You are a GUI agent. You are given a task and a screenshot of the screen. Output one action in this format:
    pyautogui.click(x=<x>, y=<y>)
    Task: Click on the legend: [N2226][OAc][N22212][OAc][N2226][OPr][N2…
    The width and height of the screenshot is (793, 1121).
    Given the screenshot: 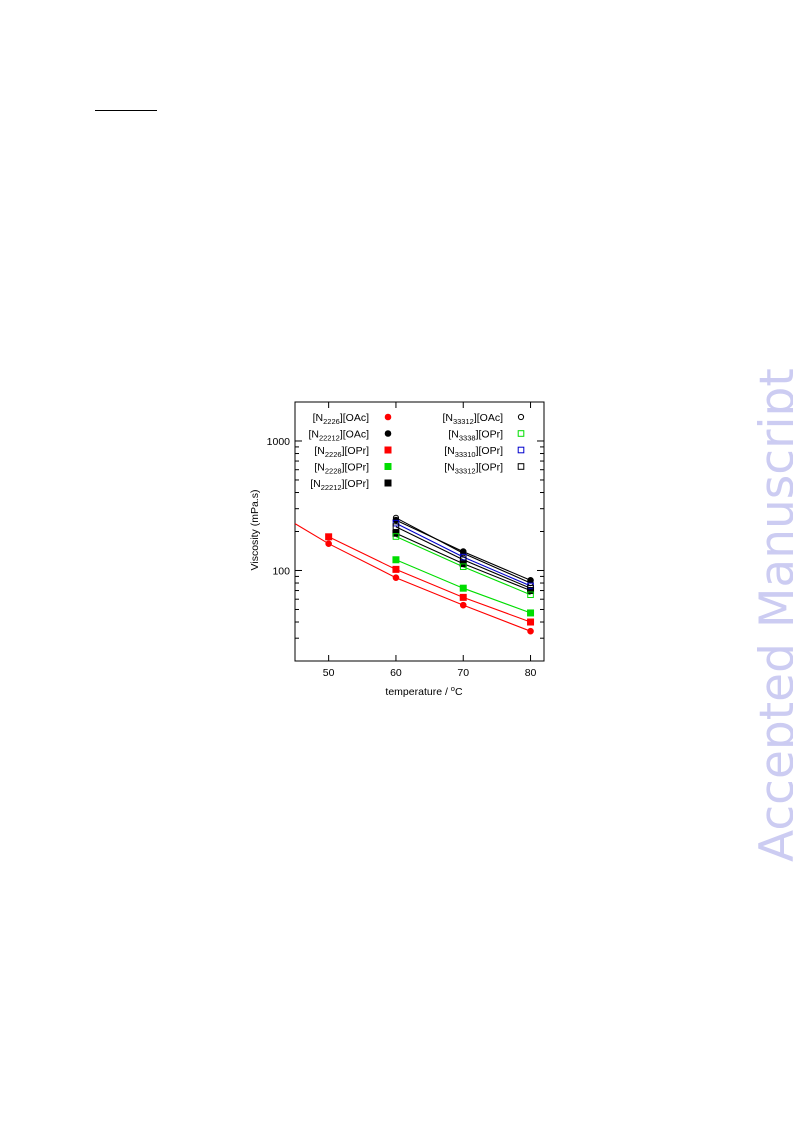 What is the action you would take?
    pyautogui.click(x=416, y=452)
    